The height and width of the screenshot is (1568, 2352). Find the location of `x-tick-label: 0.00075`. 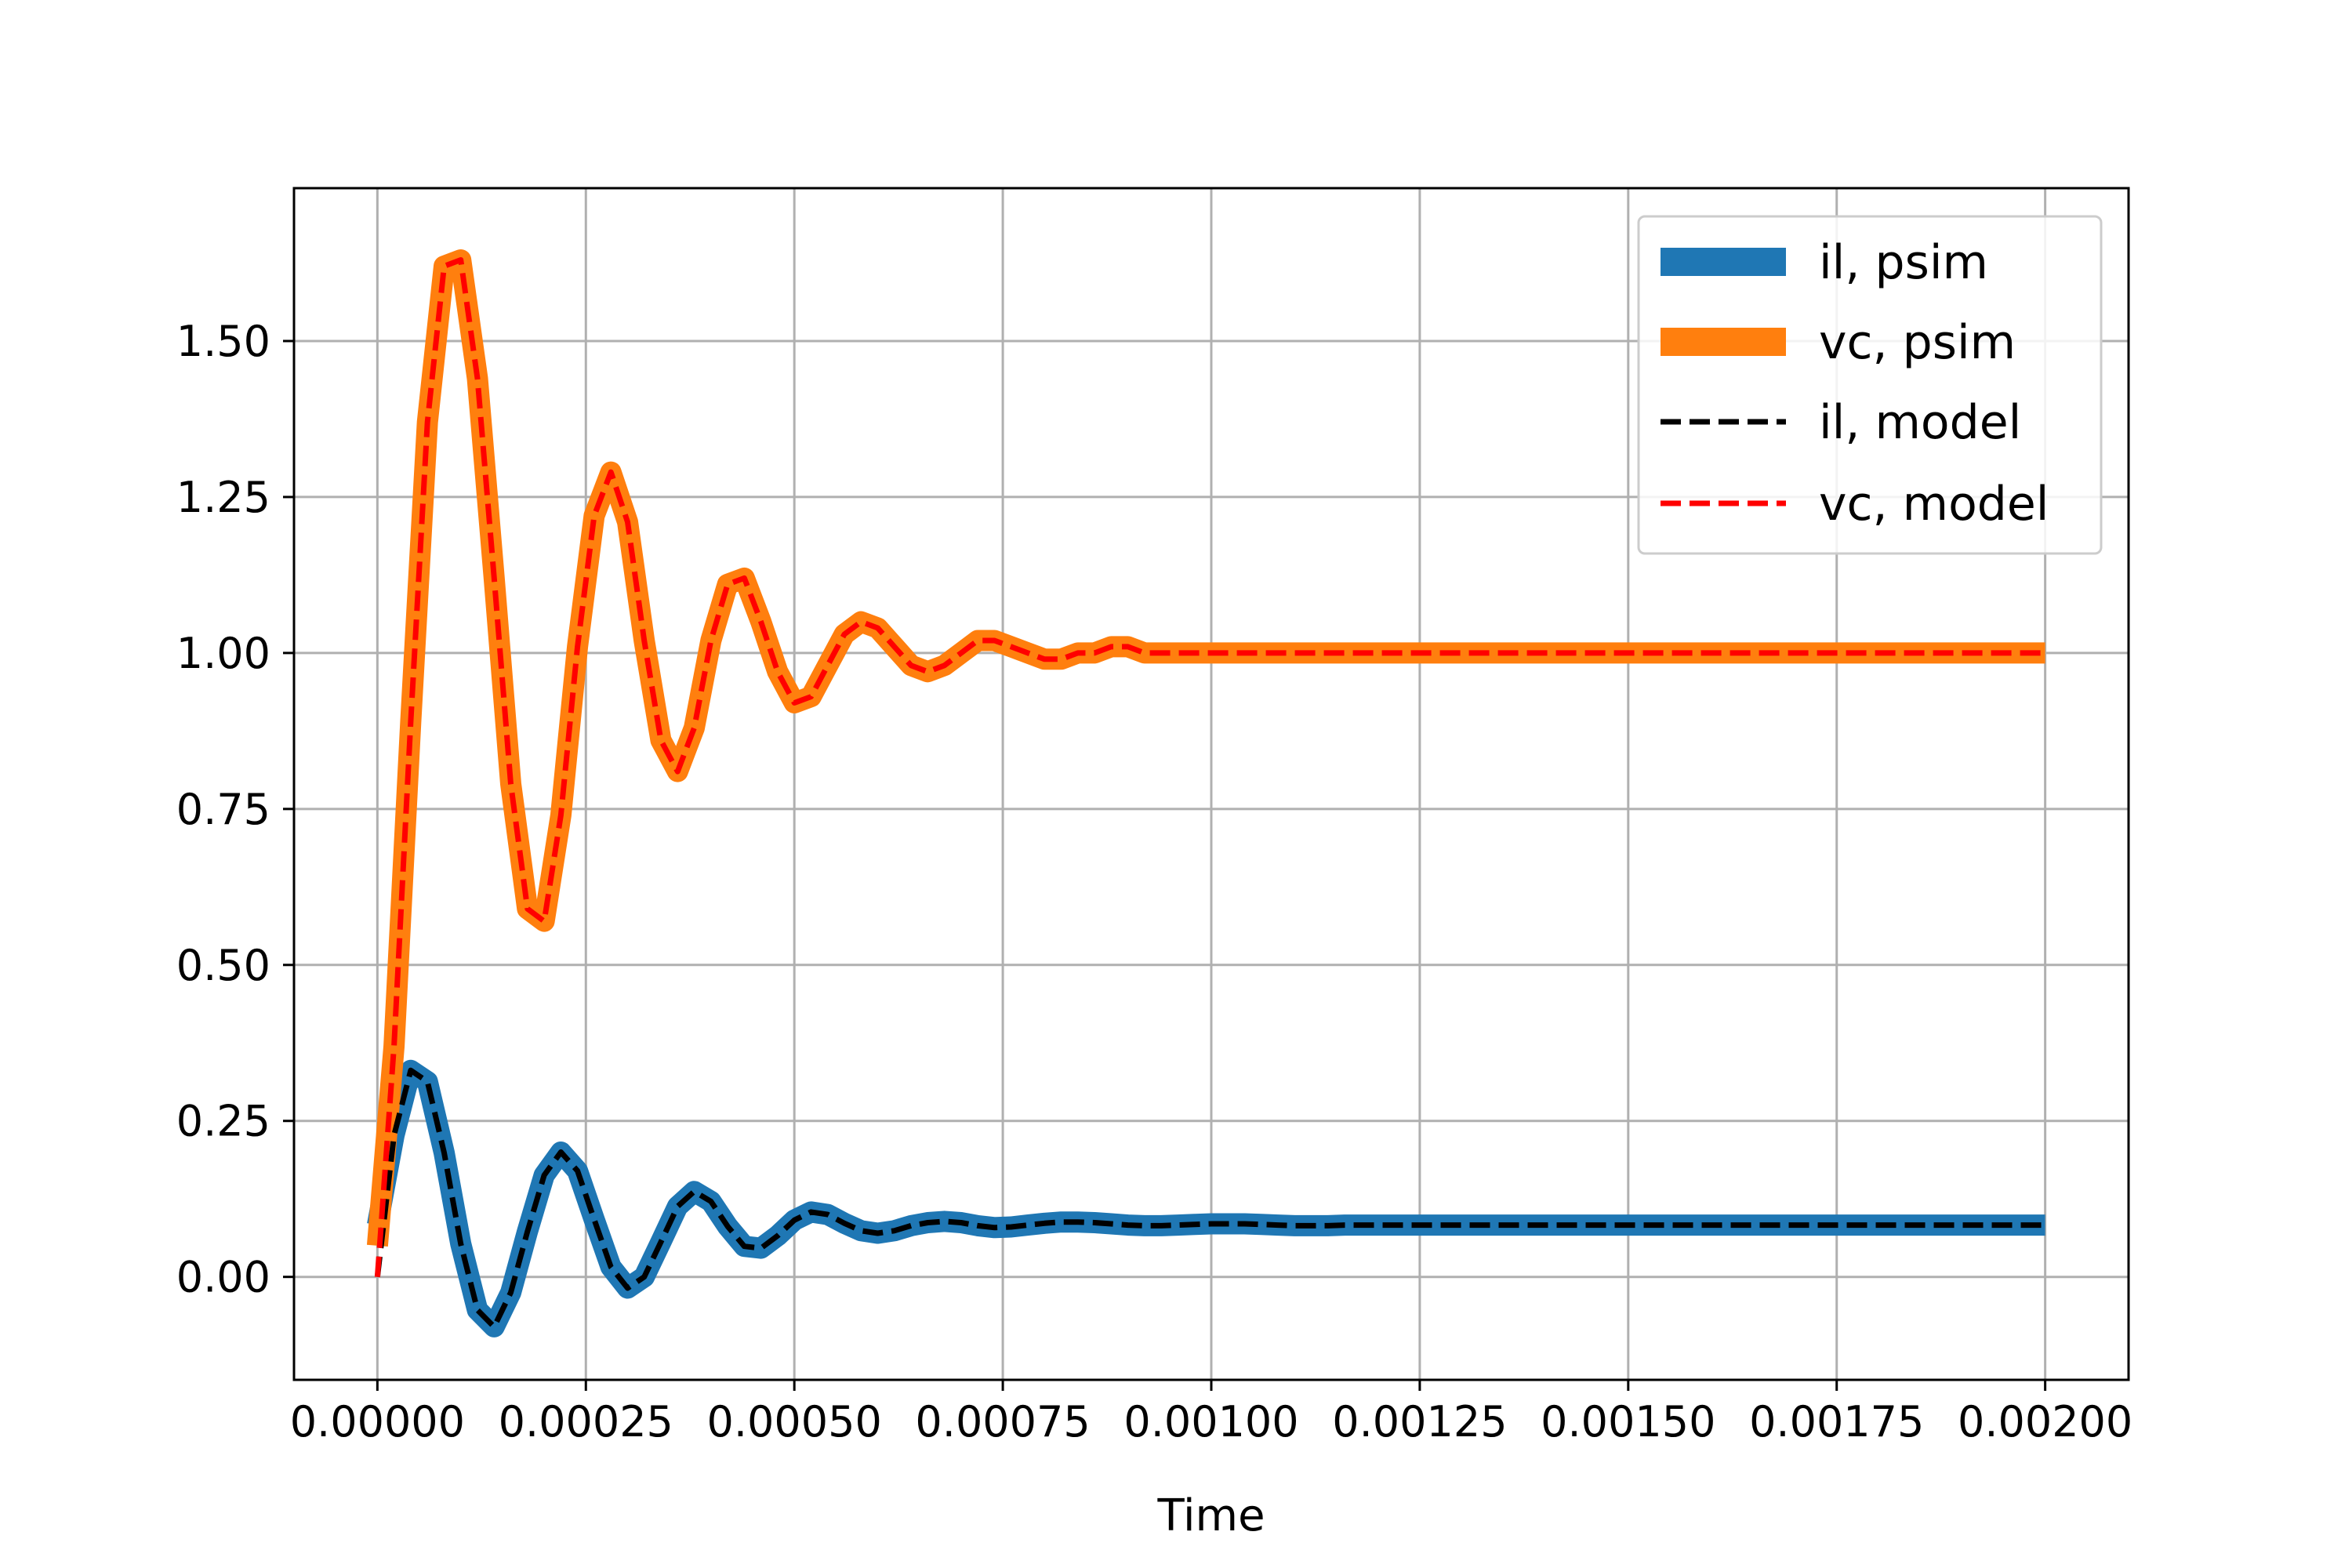

x-tick-label: 0.00075 is located at coordinates (1002, 1421).